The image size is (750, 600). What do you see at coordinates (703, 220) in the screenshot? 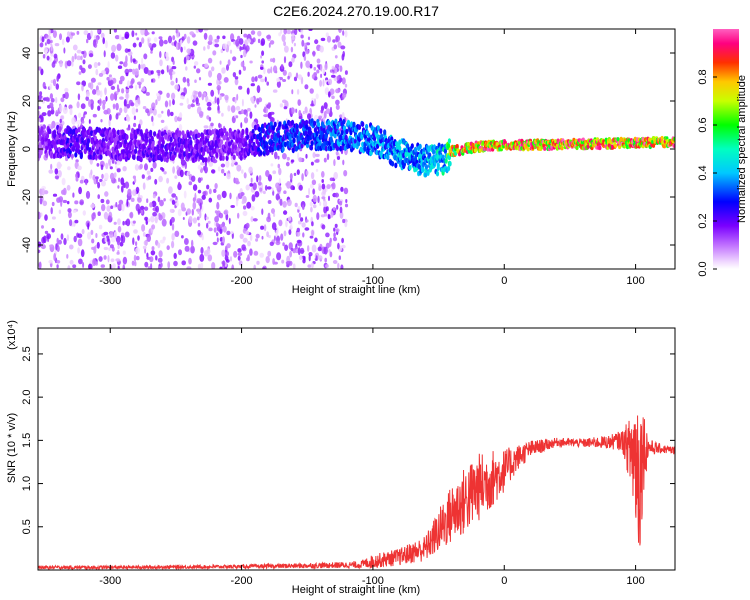
I see `colorbar-tick-label: 0.2` at bounding box center [703, 220].